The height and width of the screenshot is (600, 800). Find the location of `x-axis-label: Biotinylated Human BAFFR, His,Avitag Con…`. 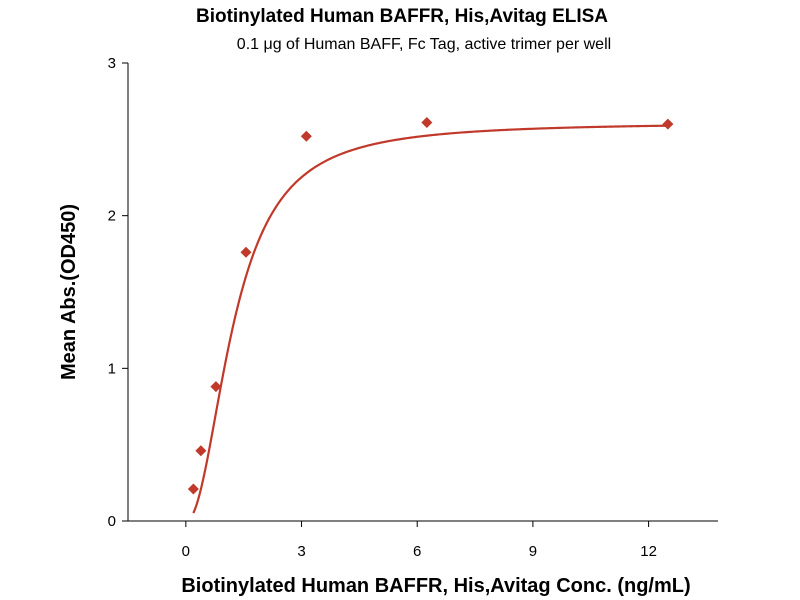

x-axis-label: Biotinylated Human BAFFR, His,Avitag Con… is located at coordinates (435, 586).